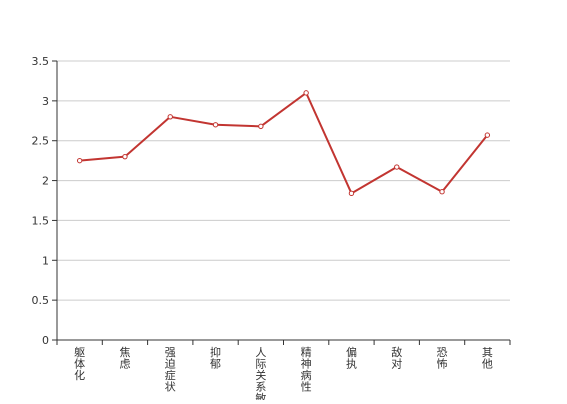 The width and height of the screenshot is (567, 404). I want to click on x-tick-label: 偏执, so click(351, 358).